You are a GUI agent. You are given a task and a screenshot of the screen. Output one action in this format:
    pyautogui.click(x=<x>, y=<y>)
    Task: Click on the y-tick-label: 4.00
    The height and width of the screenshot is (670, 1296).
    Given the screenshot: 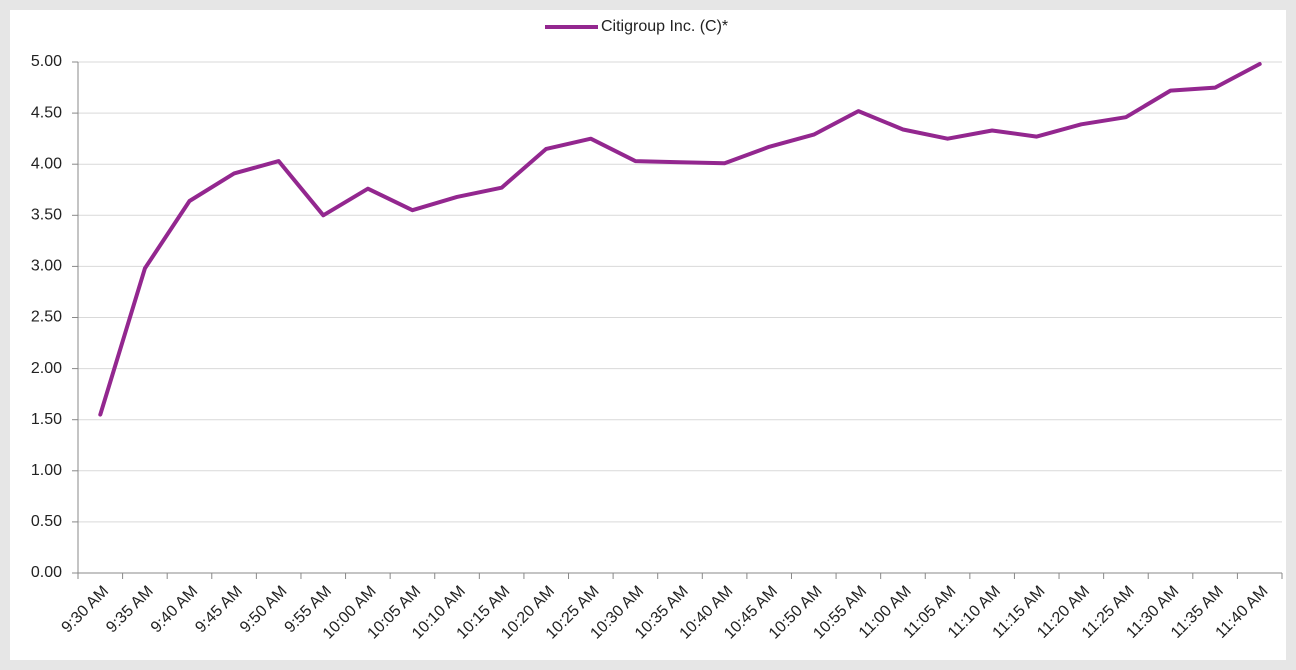 What is the action you would take?
    pyautogui.click(x=46, y=163)
    